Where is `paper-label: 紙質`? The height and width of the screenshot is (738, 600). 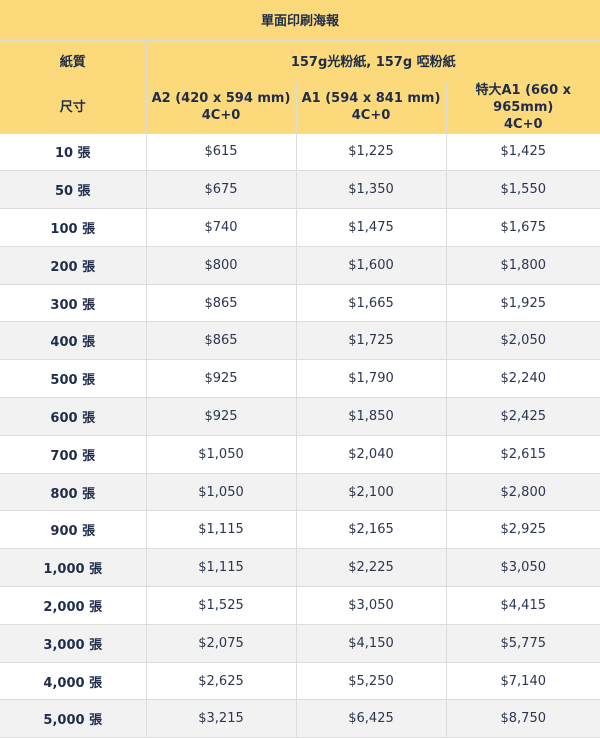
paper-label: 紙質 is located at coordinates (73, 60).